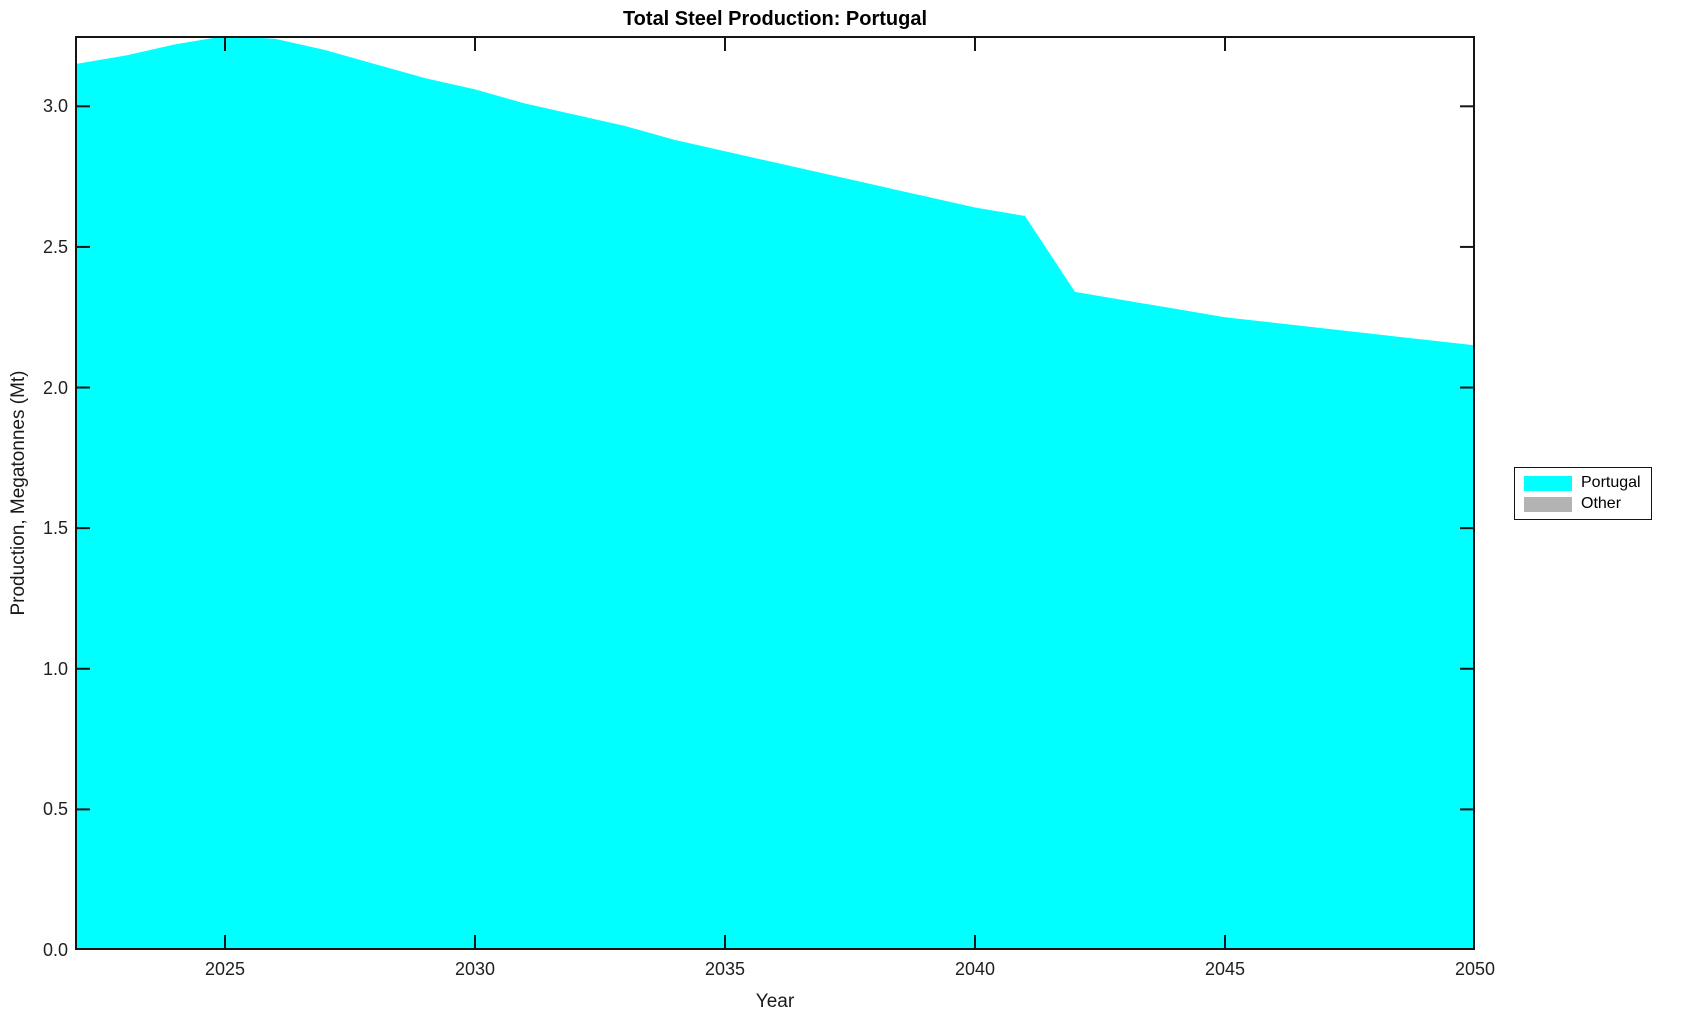  I want to click on y-tick-label: 1.0, so click(55, 668).